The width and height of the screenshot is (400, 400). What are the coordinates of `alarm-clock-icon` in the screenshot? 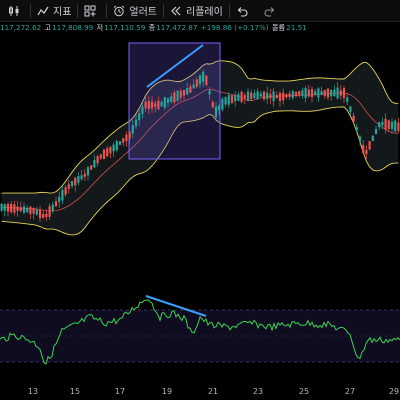 It's located at (119, 11).